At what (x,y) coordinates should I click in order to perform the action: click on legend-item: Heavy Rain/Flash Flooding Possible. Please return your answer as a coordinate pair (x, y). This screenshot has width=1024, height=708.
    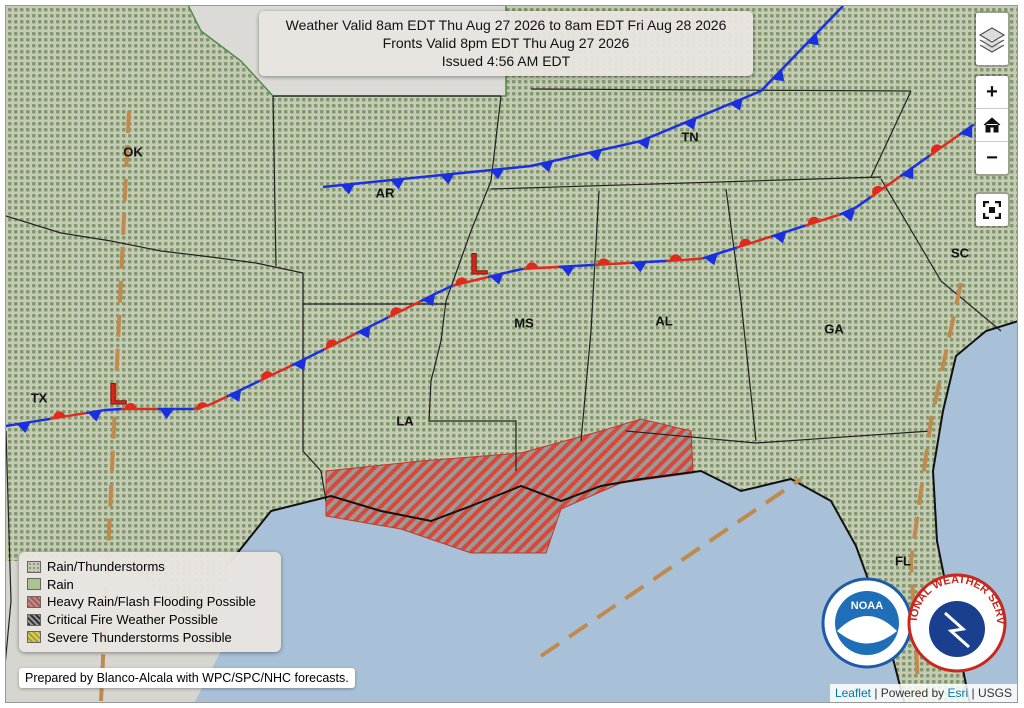
    Looking at the image, I should click on (150, 602).